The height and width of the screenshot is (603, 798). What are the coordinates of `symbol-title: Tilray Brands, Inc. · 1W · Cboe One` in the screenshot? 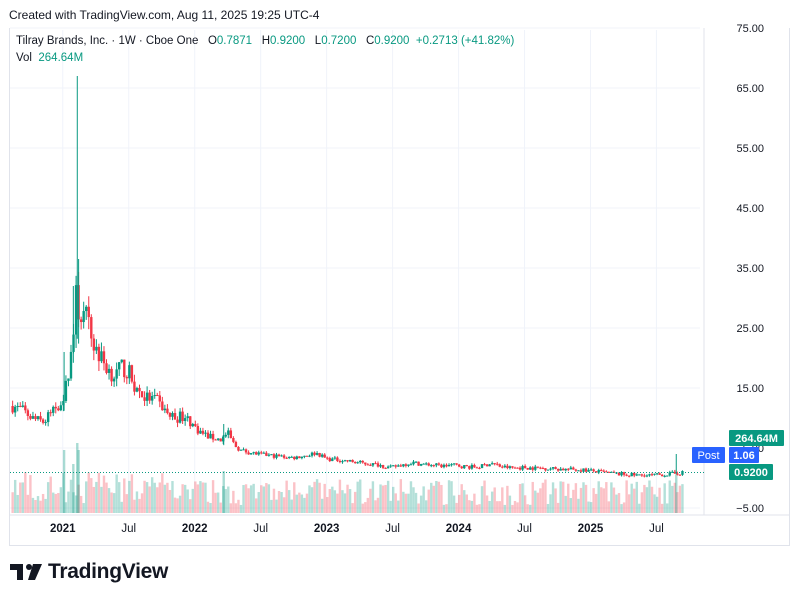 It's located at (107, 41).